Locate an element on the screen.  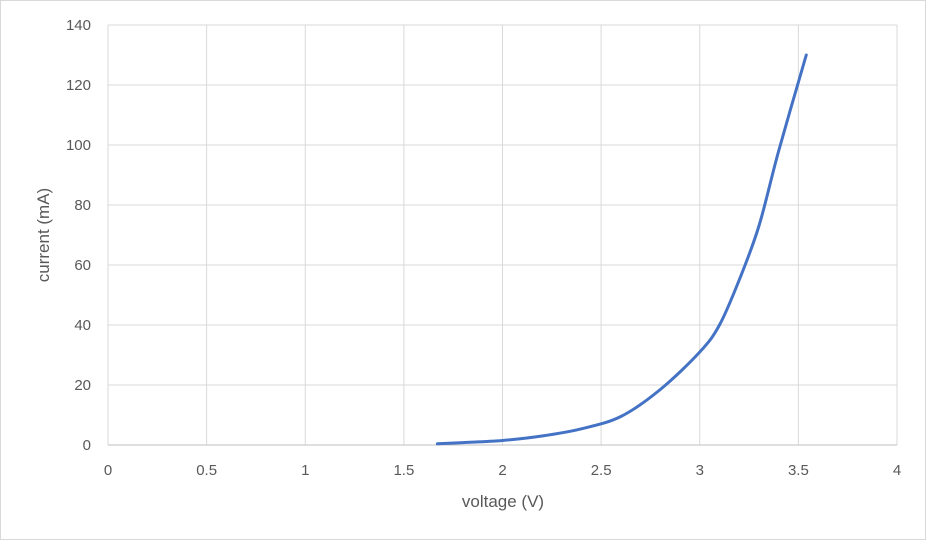
y-tick-label: 0 is located at coordinates (87, 445).